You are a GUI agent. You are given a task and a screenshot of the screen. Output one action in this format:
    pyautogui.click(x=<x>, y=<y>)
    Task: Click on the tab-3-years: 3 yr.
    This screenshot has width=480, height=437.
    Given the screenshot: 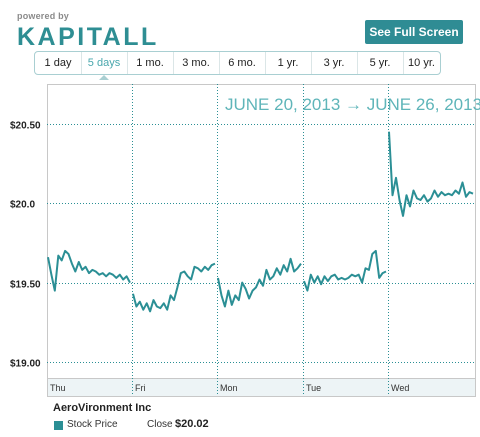 What is the action you would take?
    pyautogui.click(x=334, y=63)
    